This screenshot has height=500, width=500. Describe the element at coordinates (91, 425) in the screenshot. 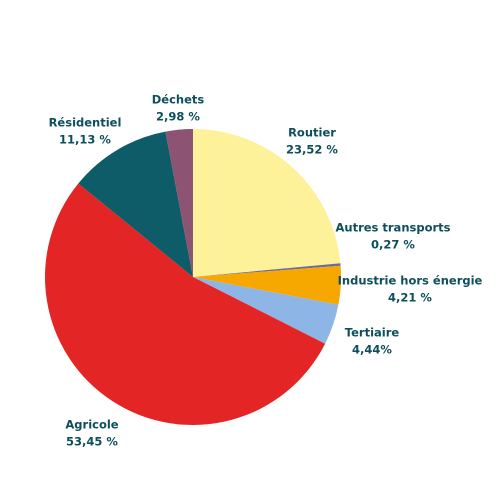

I see `slice-label: Agricole` at that location.